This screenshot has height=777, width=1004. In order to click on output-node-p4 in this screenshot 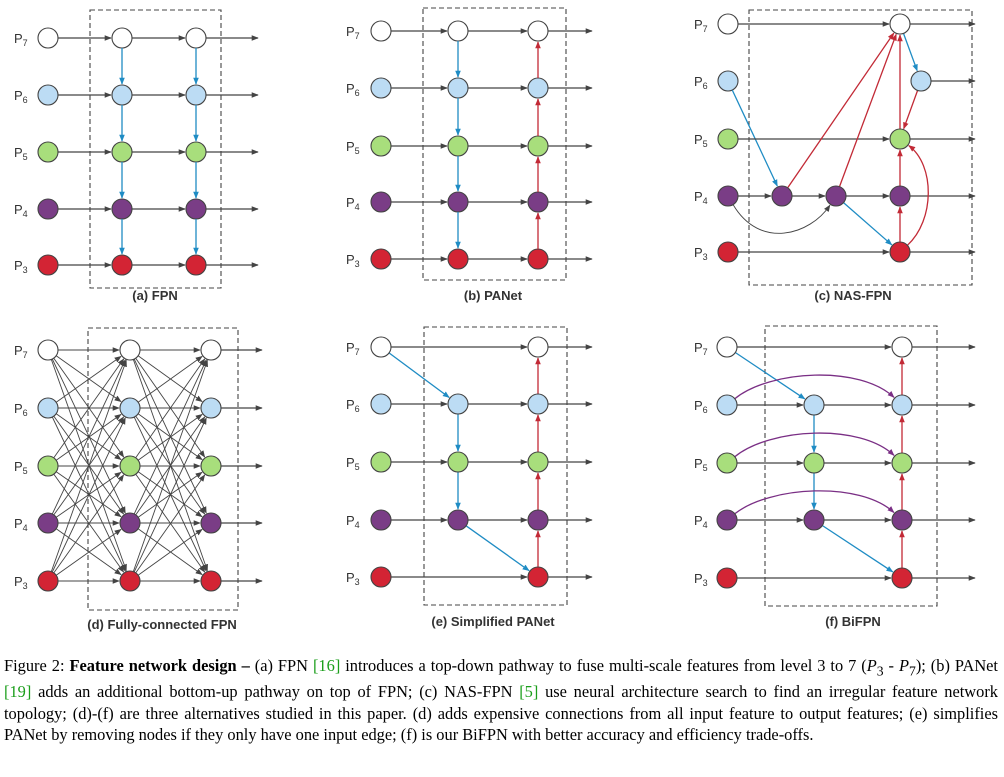, I will do `click(900, 196)`.